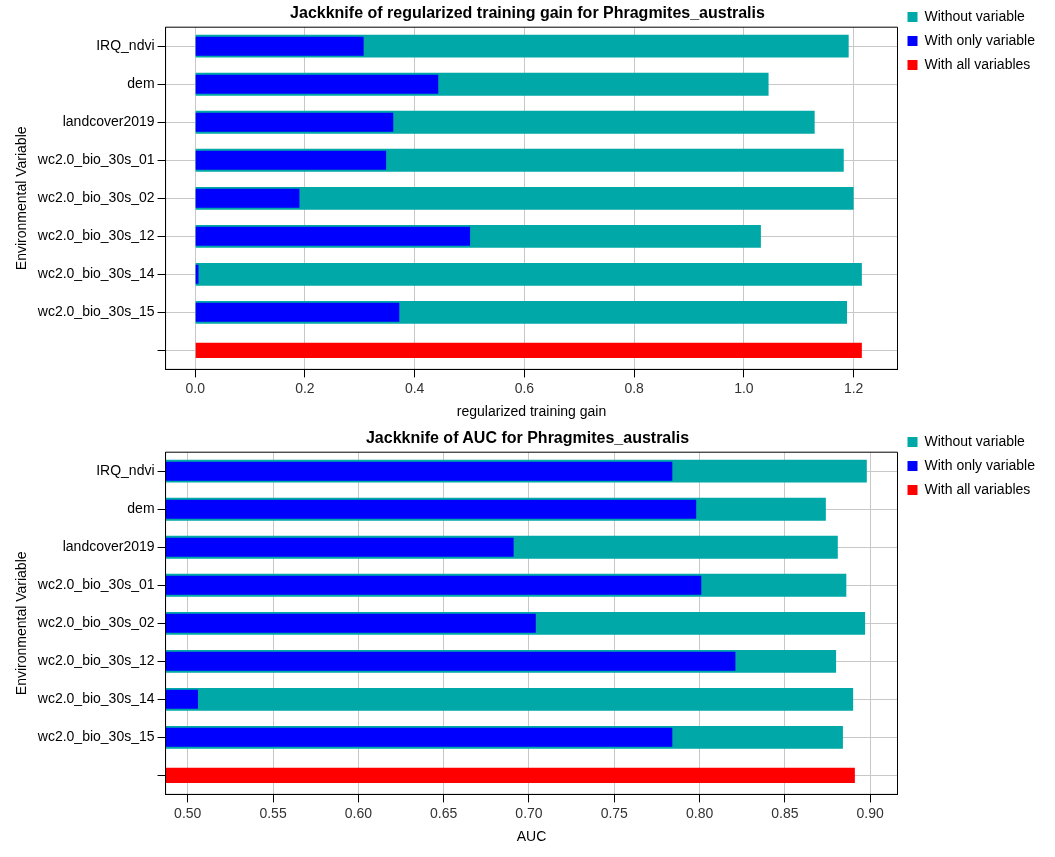 Image resolution: width=1055 pixels, height=857 pixels. Describe the element at coordinates (305, 387) in the screenshot. I see `x-tick-label: 0.2` at that location.